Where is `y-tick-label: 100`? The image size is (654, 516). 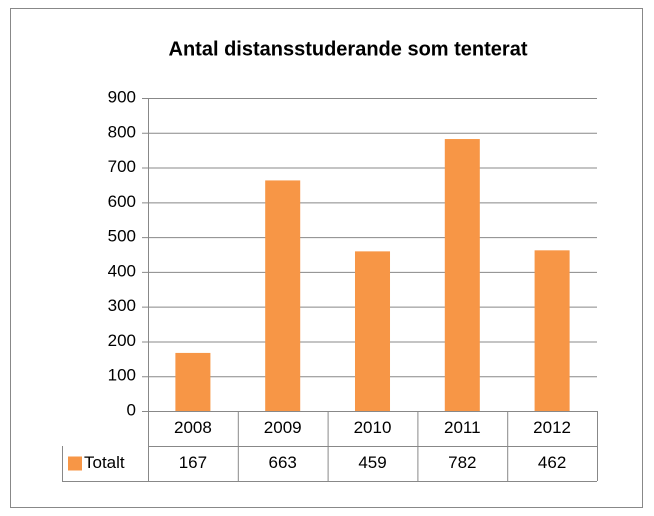
y-tick-label: 100 is located at coordinates (122, 375).